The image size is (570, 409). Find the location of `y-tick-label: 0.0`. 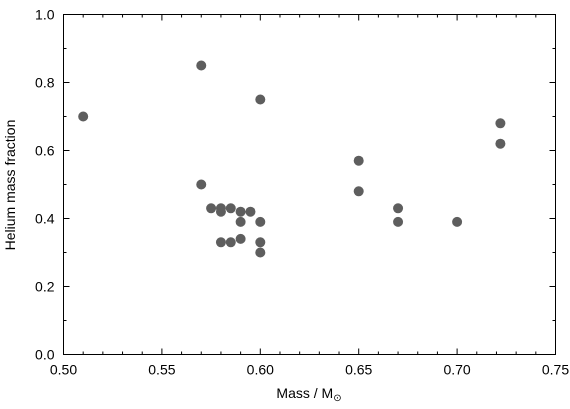

y-tick-label: 0.0 is located at coordinates (45, 355).